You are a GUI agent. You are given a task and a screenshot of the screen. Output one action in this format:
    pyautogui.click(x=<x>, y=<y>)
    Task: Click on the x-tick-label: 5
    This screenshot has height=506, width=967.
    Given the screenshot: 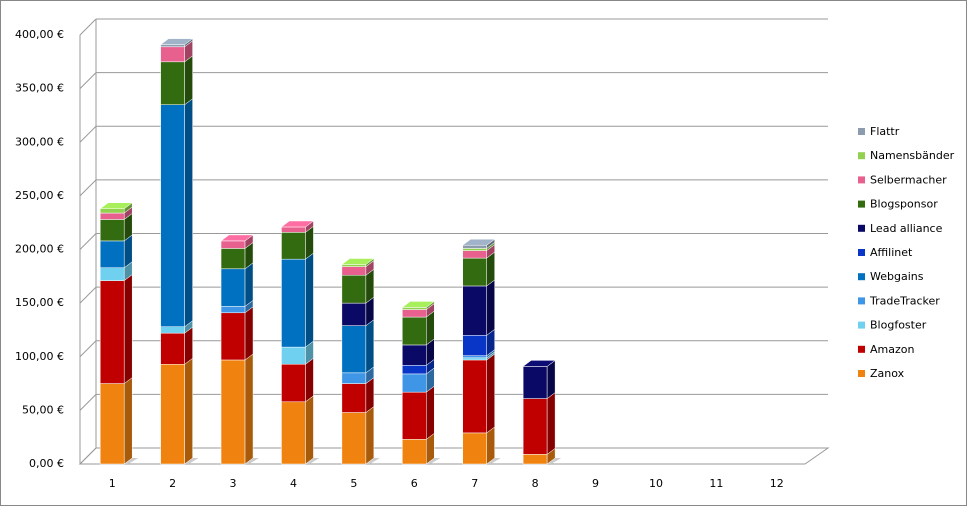 What is the action you would take?
    pyautogui.click(x=353, y=483)
    